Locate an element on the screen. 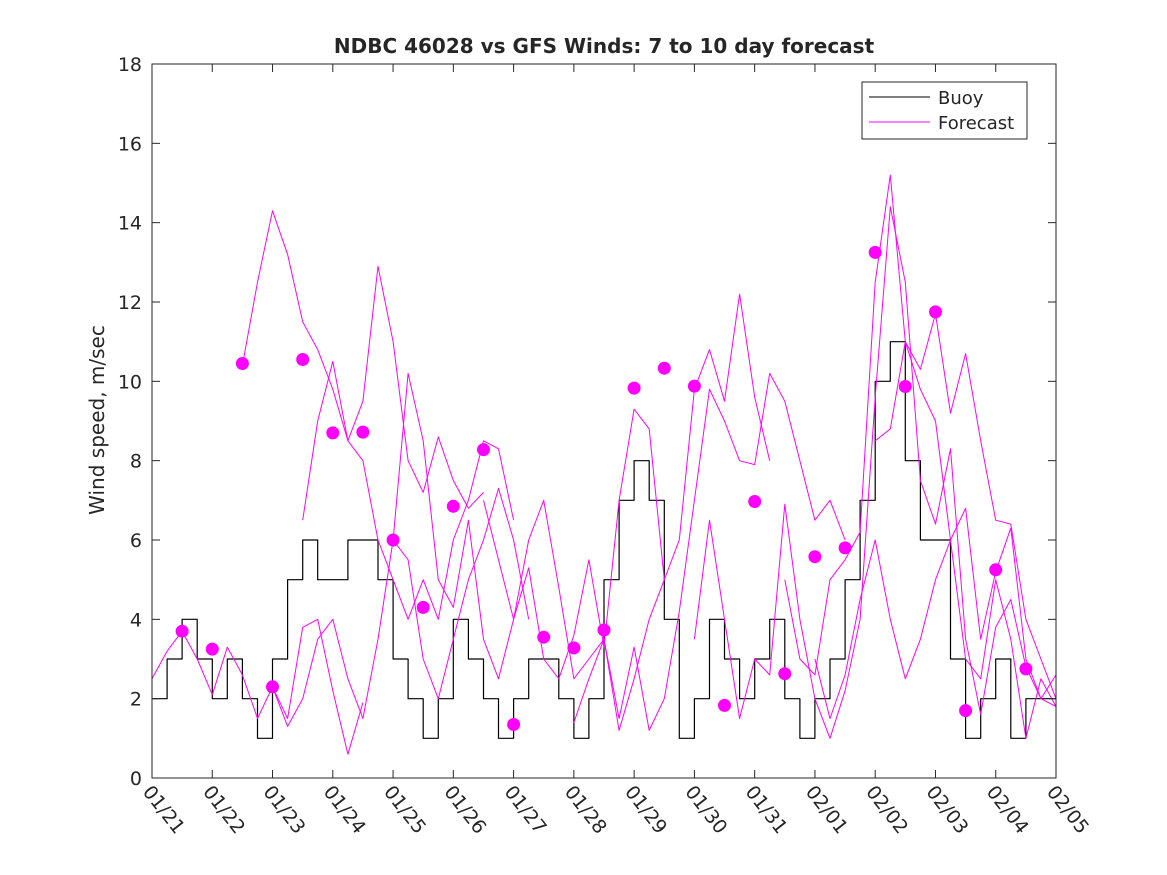 The height and width of the screenshot is (875, 1167). legend-box is located at coordinates (944, 110).